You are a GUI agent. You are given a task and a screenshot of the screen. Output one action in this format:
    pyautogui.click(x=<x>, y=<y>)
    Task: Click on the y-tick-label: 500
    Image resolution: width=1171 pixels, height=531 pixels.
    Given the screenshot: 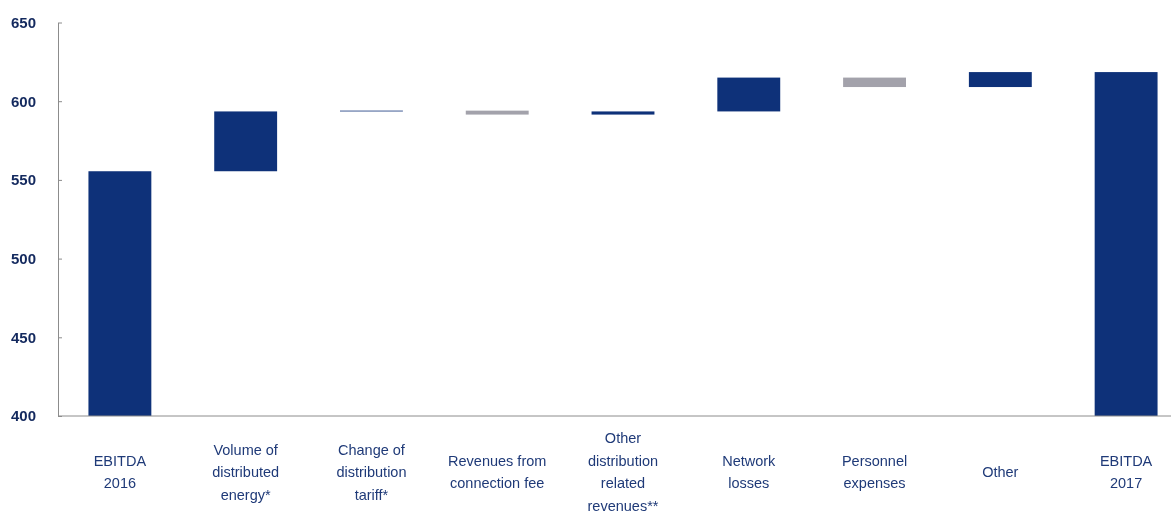 What is the action you would take?
    pyautogui.click(x=23, y=258)
    